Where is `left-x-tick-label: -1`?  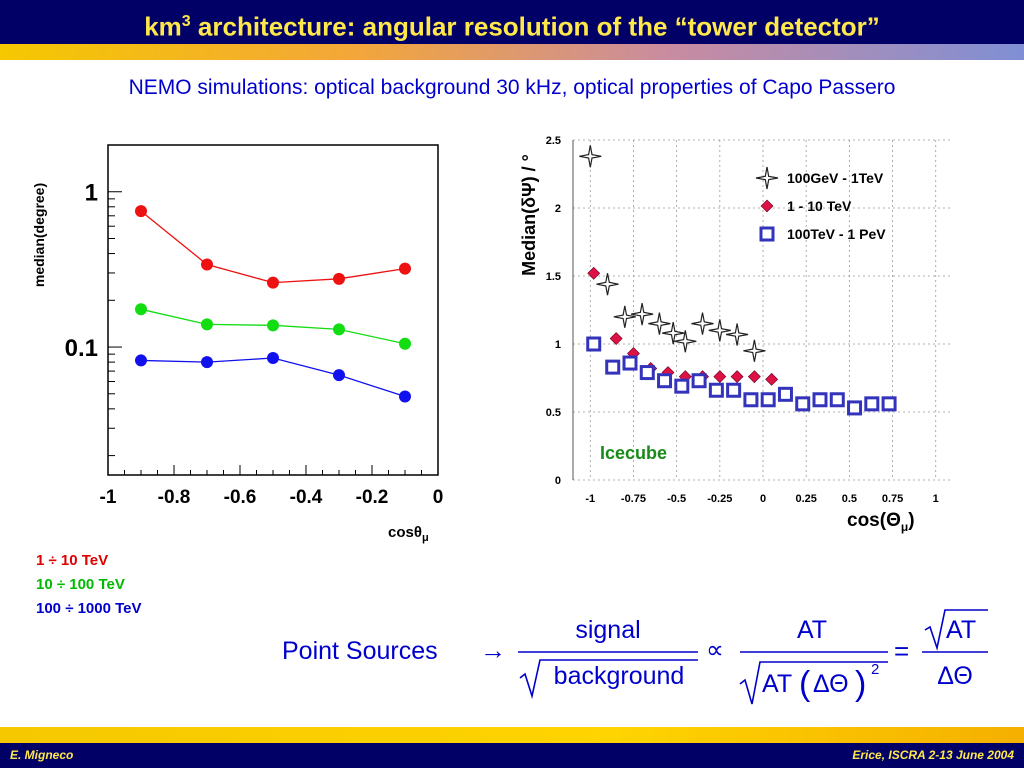
left-x-tick-label: -1 is located at coordinates (108, 497).